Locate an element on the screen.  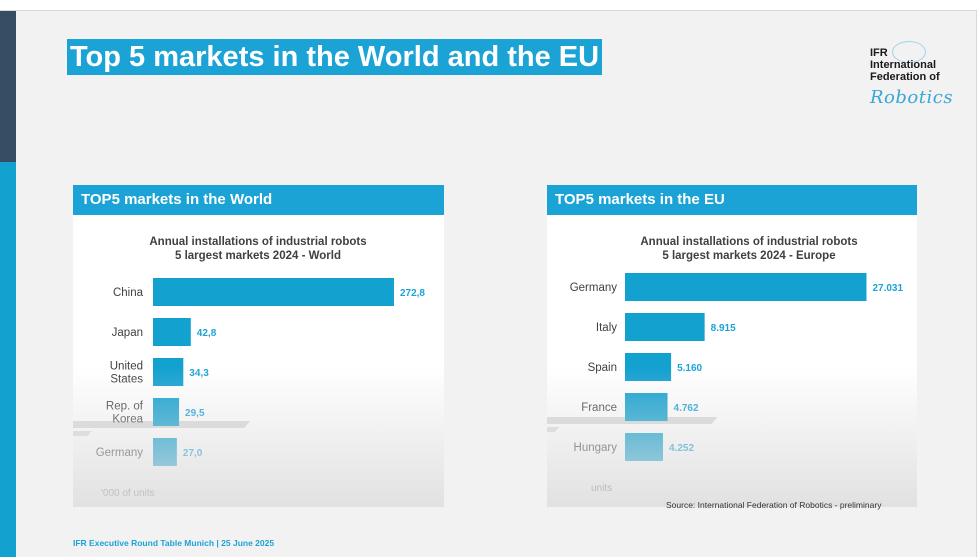
category-label-4: Hungary is located at coordinates (596, 448).